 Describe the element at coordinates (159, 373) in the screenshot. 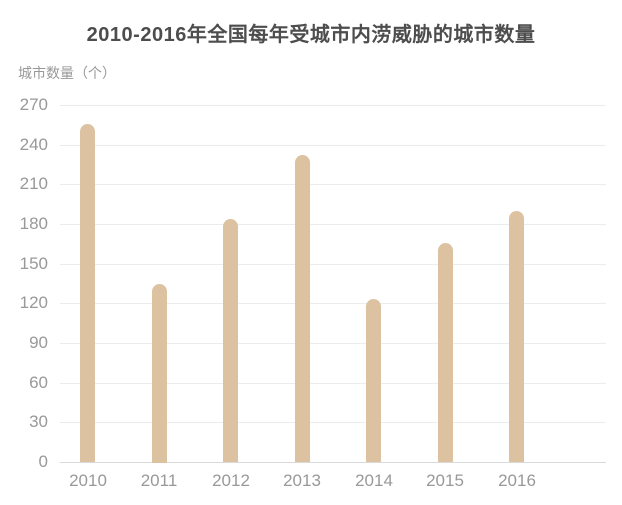

I see `bar-2011` at that location.